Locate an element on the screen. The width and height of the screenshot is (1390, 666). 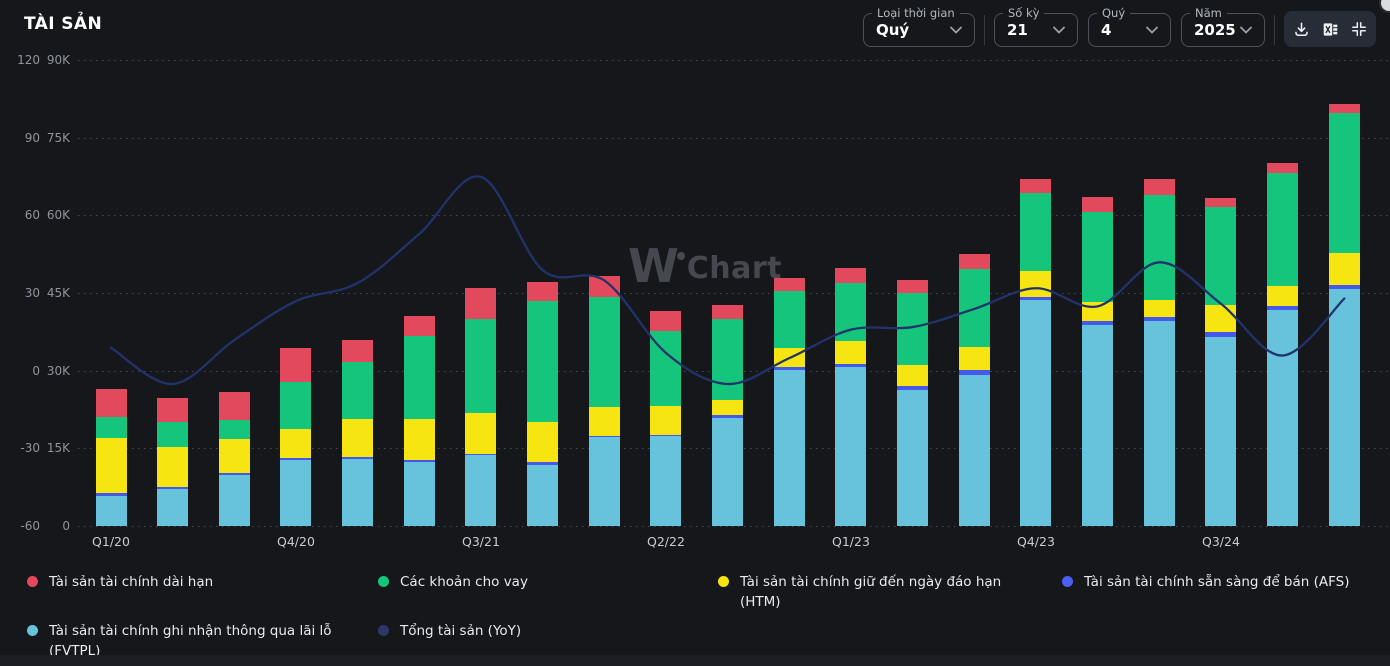
legend-item-0: Tài sản tài chính dài hạn is located at coordinates (199, 592).